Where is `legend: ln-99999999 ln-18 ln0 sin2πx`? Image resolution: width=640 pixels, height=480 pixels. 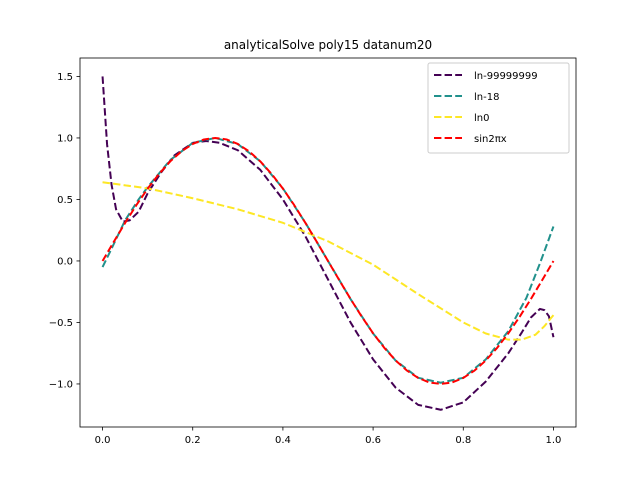 legend: ln-99999999 ln-18 ln0 sin2πx is located at coordinates (498, 108).